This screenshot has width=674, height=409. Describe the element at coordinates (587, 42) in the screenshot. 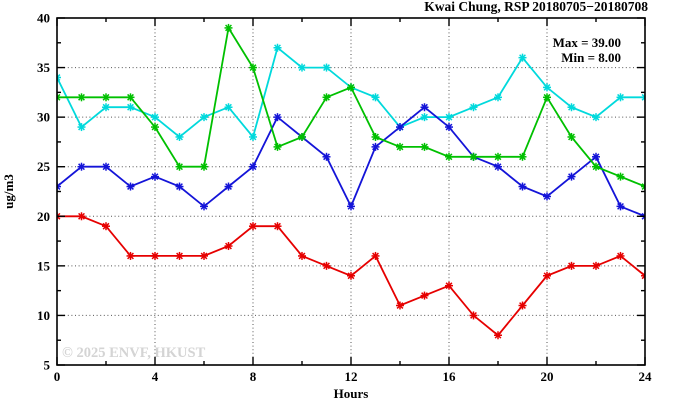

I see `annotation-max: Max = 39.00` at that location.